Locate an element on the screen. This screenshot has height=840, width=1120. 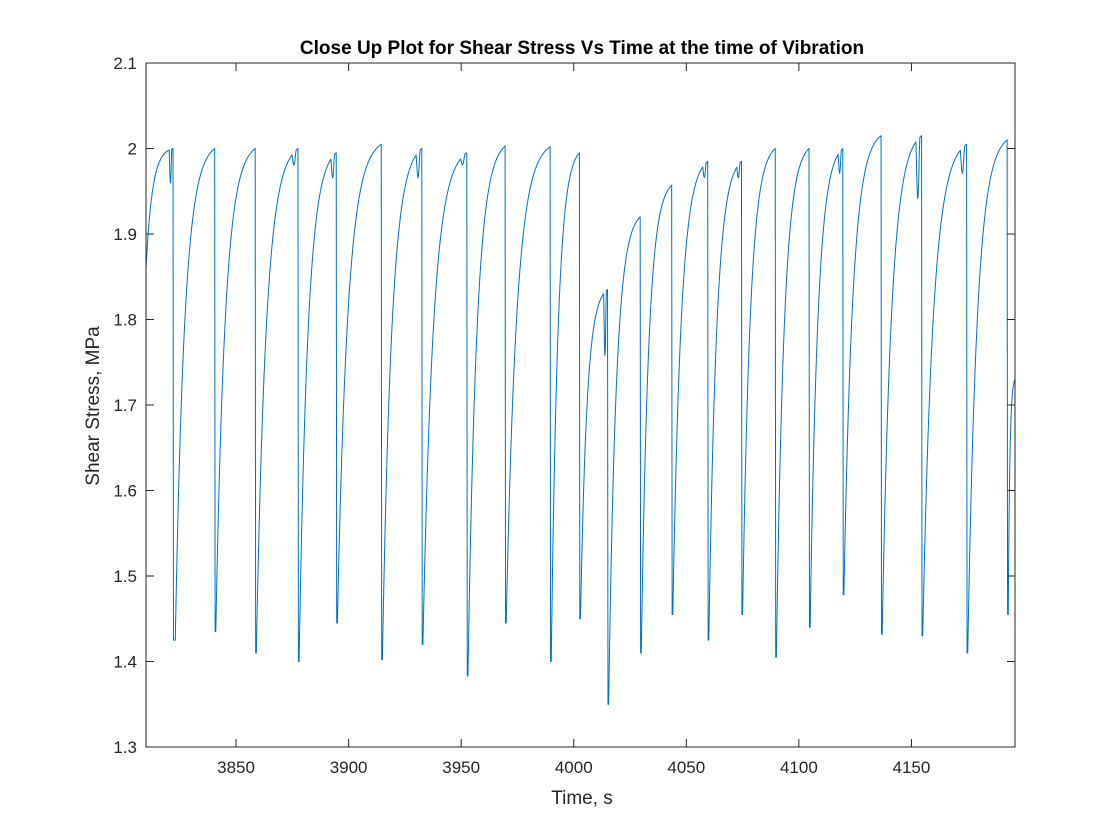
x-axis-label: Time, s is located at coordinates (582, 798).